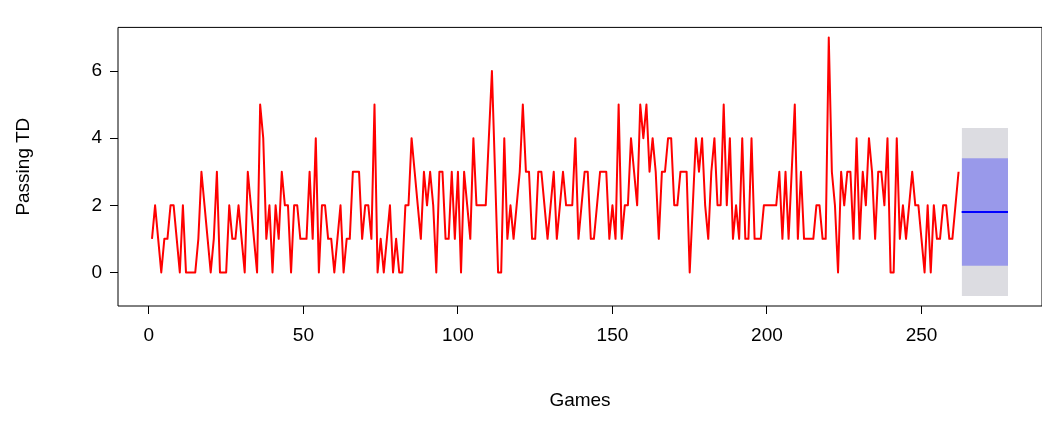 The height and width of the screenshot is (424, 1050). What do you see at coordinates (580, 399) in the screenshot?
I see `x-axis-title: Games` at bounding box center [580, 399].